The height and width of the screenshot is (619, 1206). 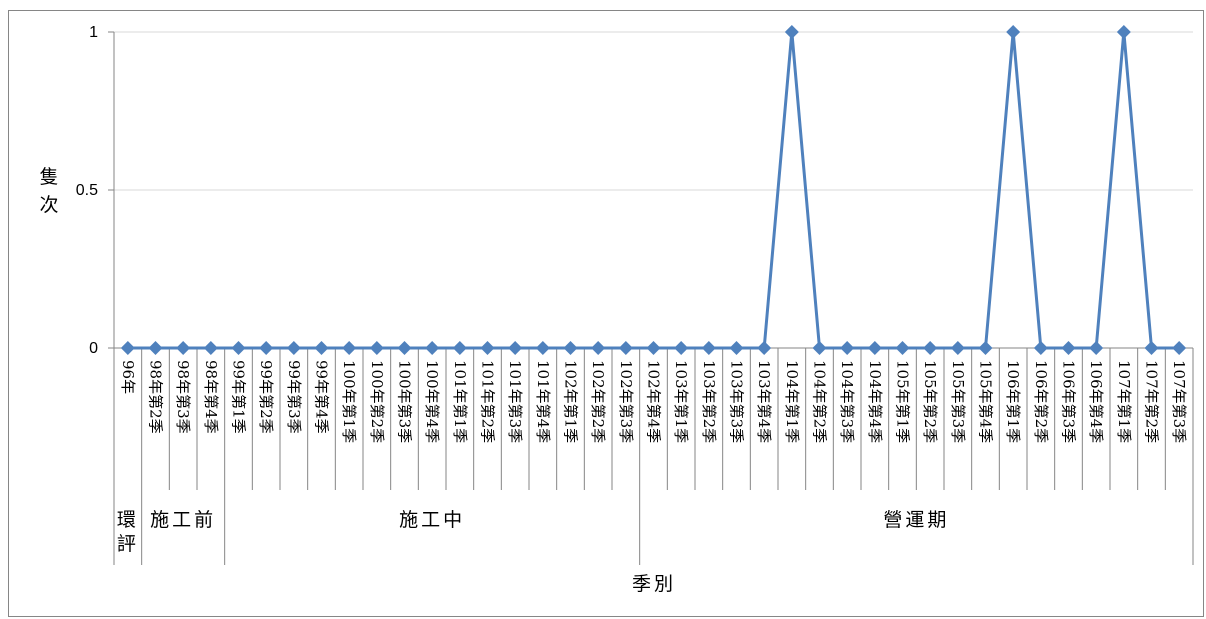 What do you see at coordinates (432, 520) in the screenshot?
I see `group-label: 施工中` at bounding box center [432, 520].